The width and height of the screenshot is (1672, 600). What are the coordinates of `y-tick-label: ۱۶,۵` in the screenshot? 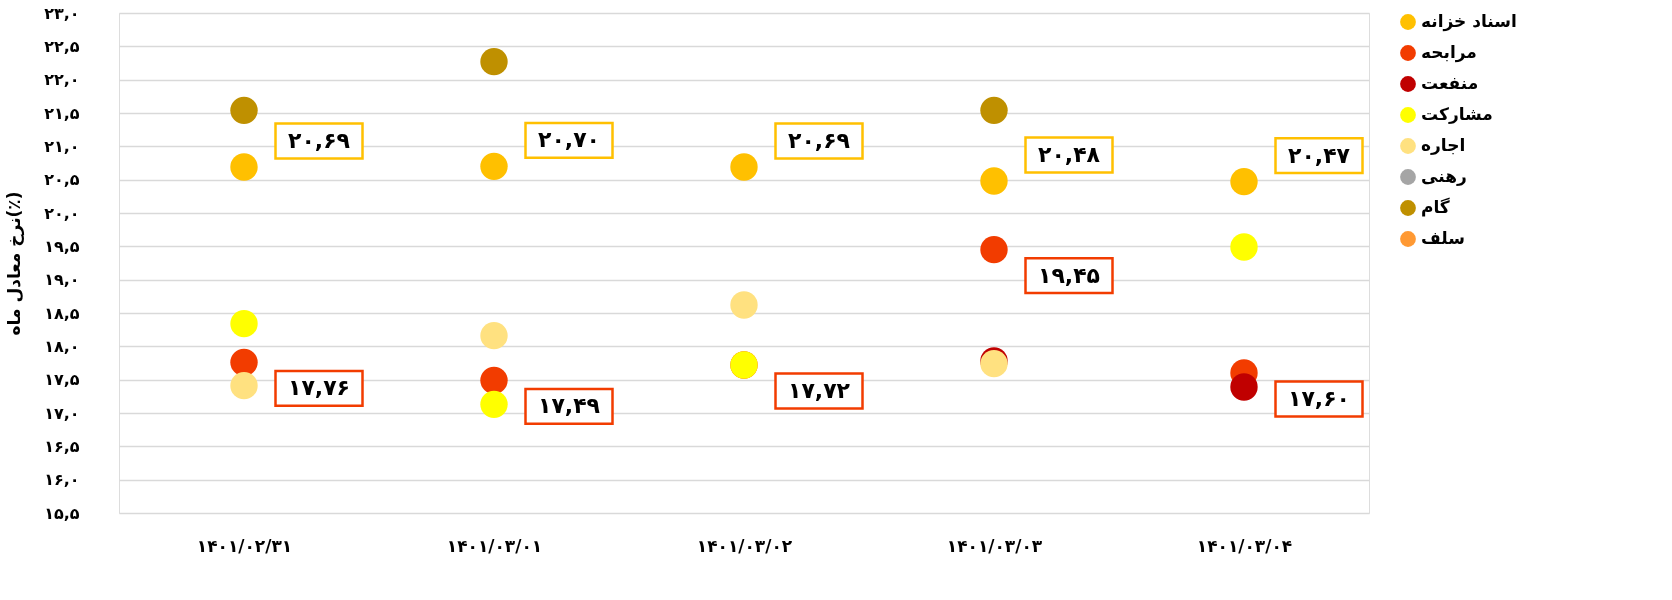 It's located at (62, 446).